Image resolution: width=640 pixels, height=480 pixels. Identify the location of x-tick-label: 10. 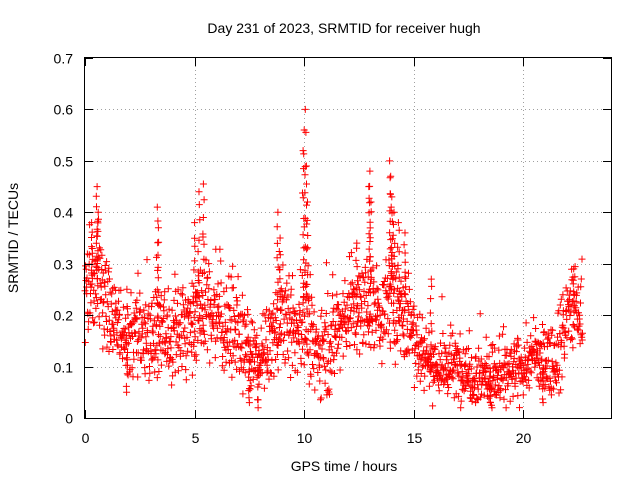
(305, 438).